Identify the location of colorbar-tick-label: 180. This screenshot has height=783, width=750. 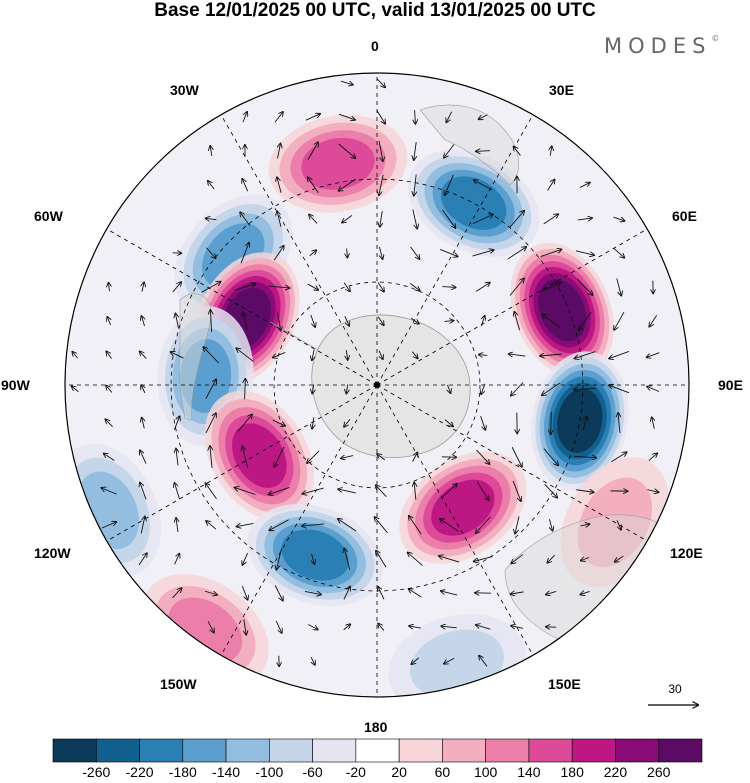
(572, 772).